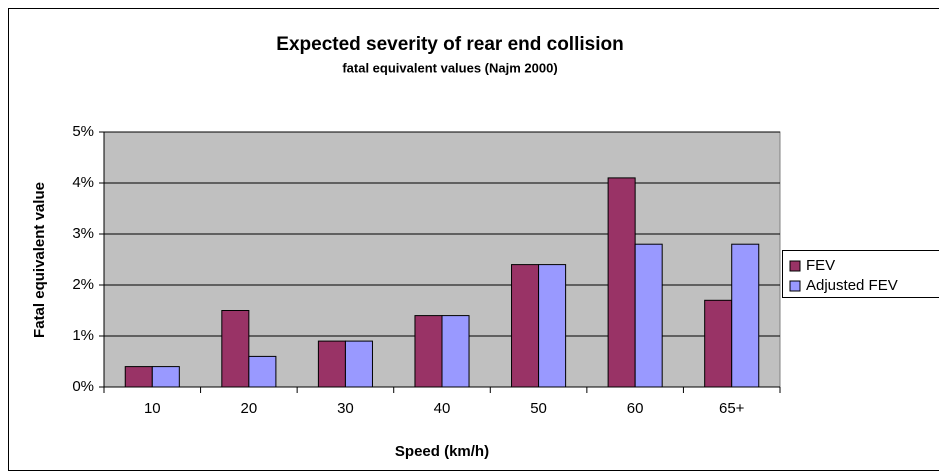 Image resolution: width=939 pixels, height=475 pixels. What do you see at coordinates (449, 67) in the screenshot?
I see `chart-subtitle: fatal equivalent values (Najm 2000)` at bounding box center [449, 67].